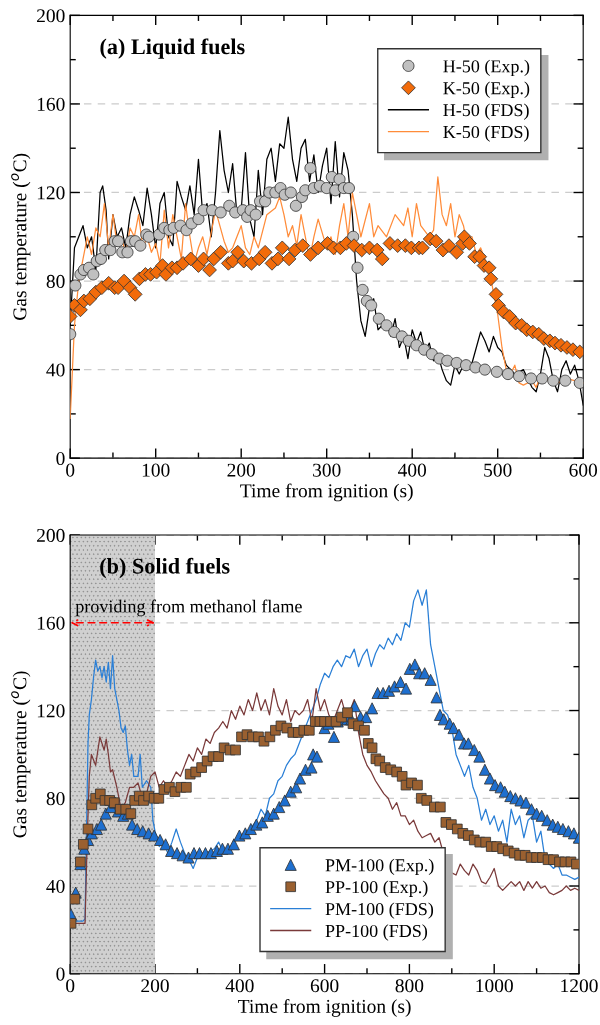 The image size is (600, 1025). What do you see at coordinates (486, 68) in the screenshot?
I see `legend-label: H-50 (Exp.)` at bounding box center [486, 68].